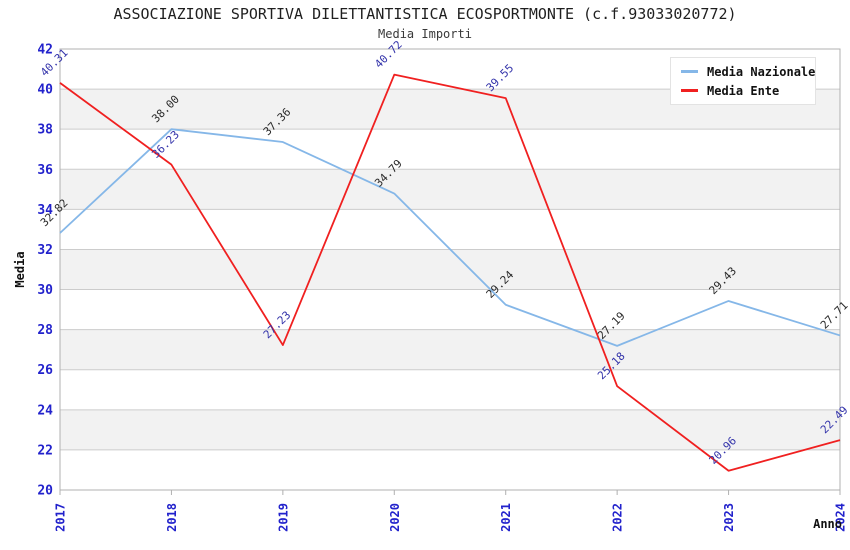  I want to click on x-tick-label: 2017, so click(61, 517).